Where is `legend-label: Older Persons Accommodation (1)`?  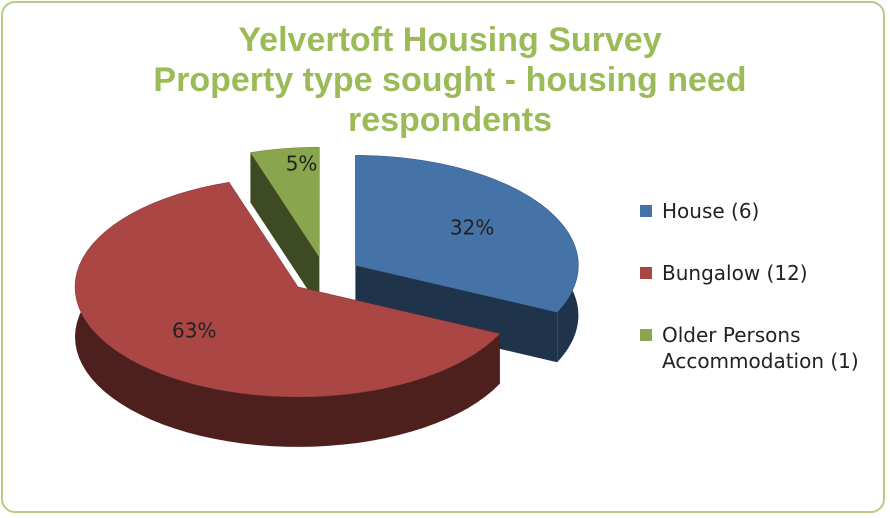
legend-label: Older Persons Accommodation (1) is located at coordinates (760, 348).